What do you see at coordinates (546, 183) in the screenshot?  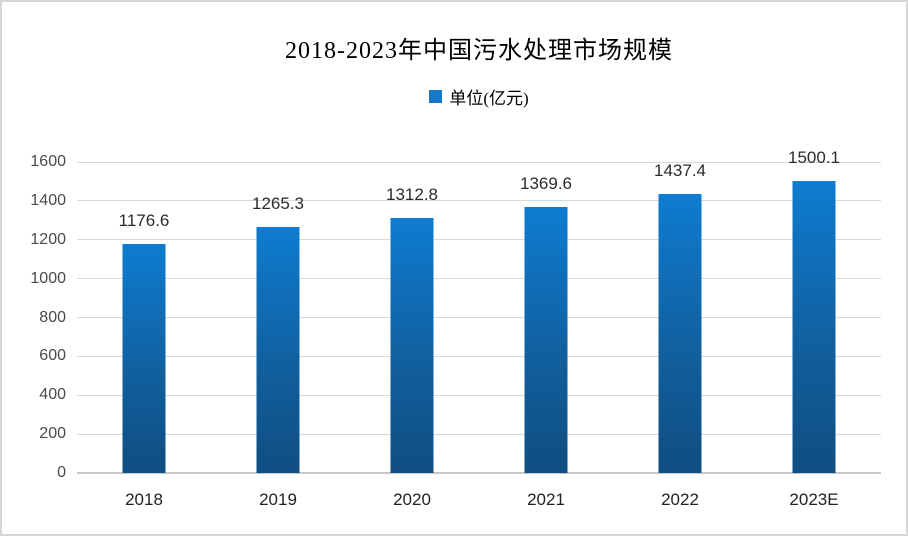 I see `bar-value-label: 1369.6` at bounding box center [546, 183].